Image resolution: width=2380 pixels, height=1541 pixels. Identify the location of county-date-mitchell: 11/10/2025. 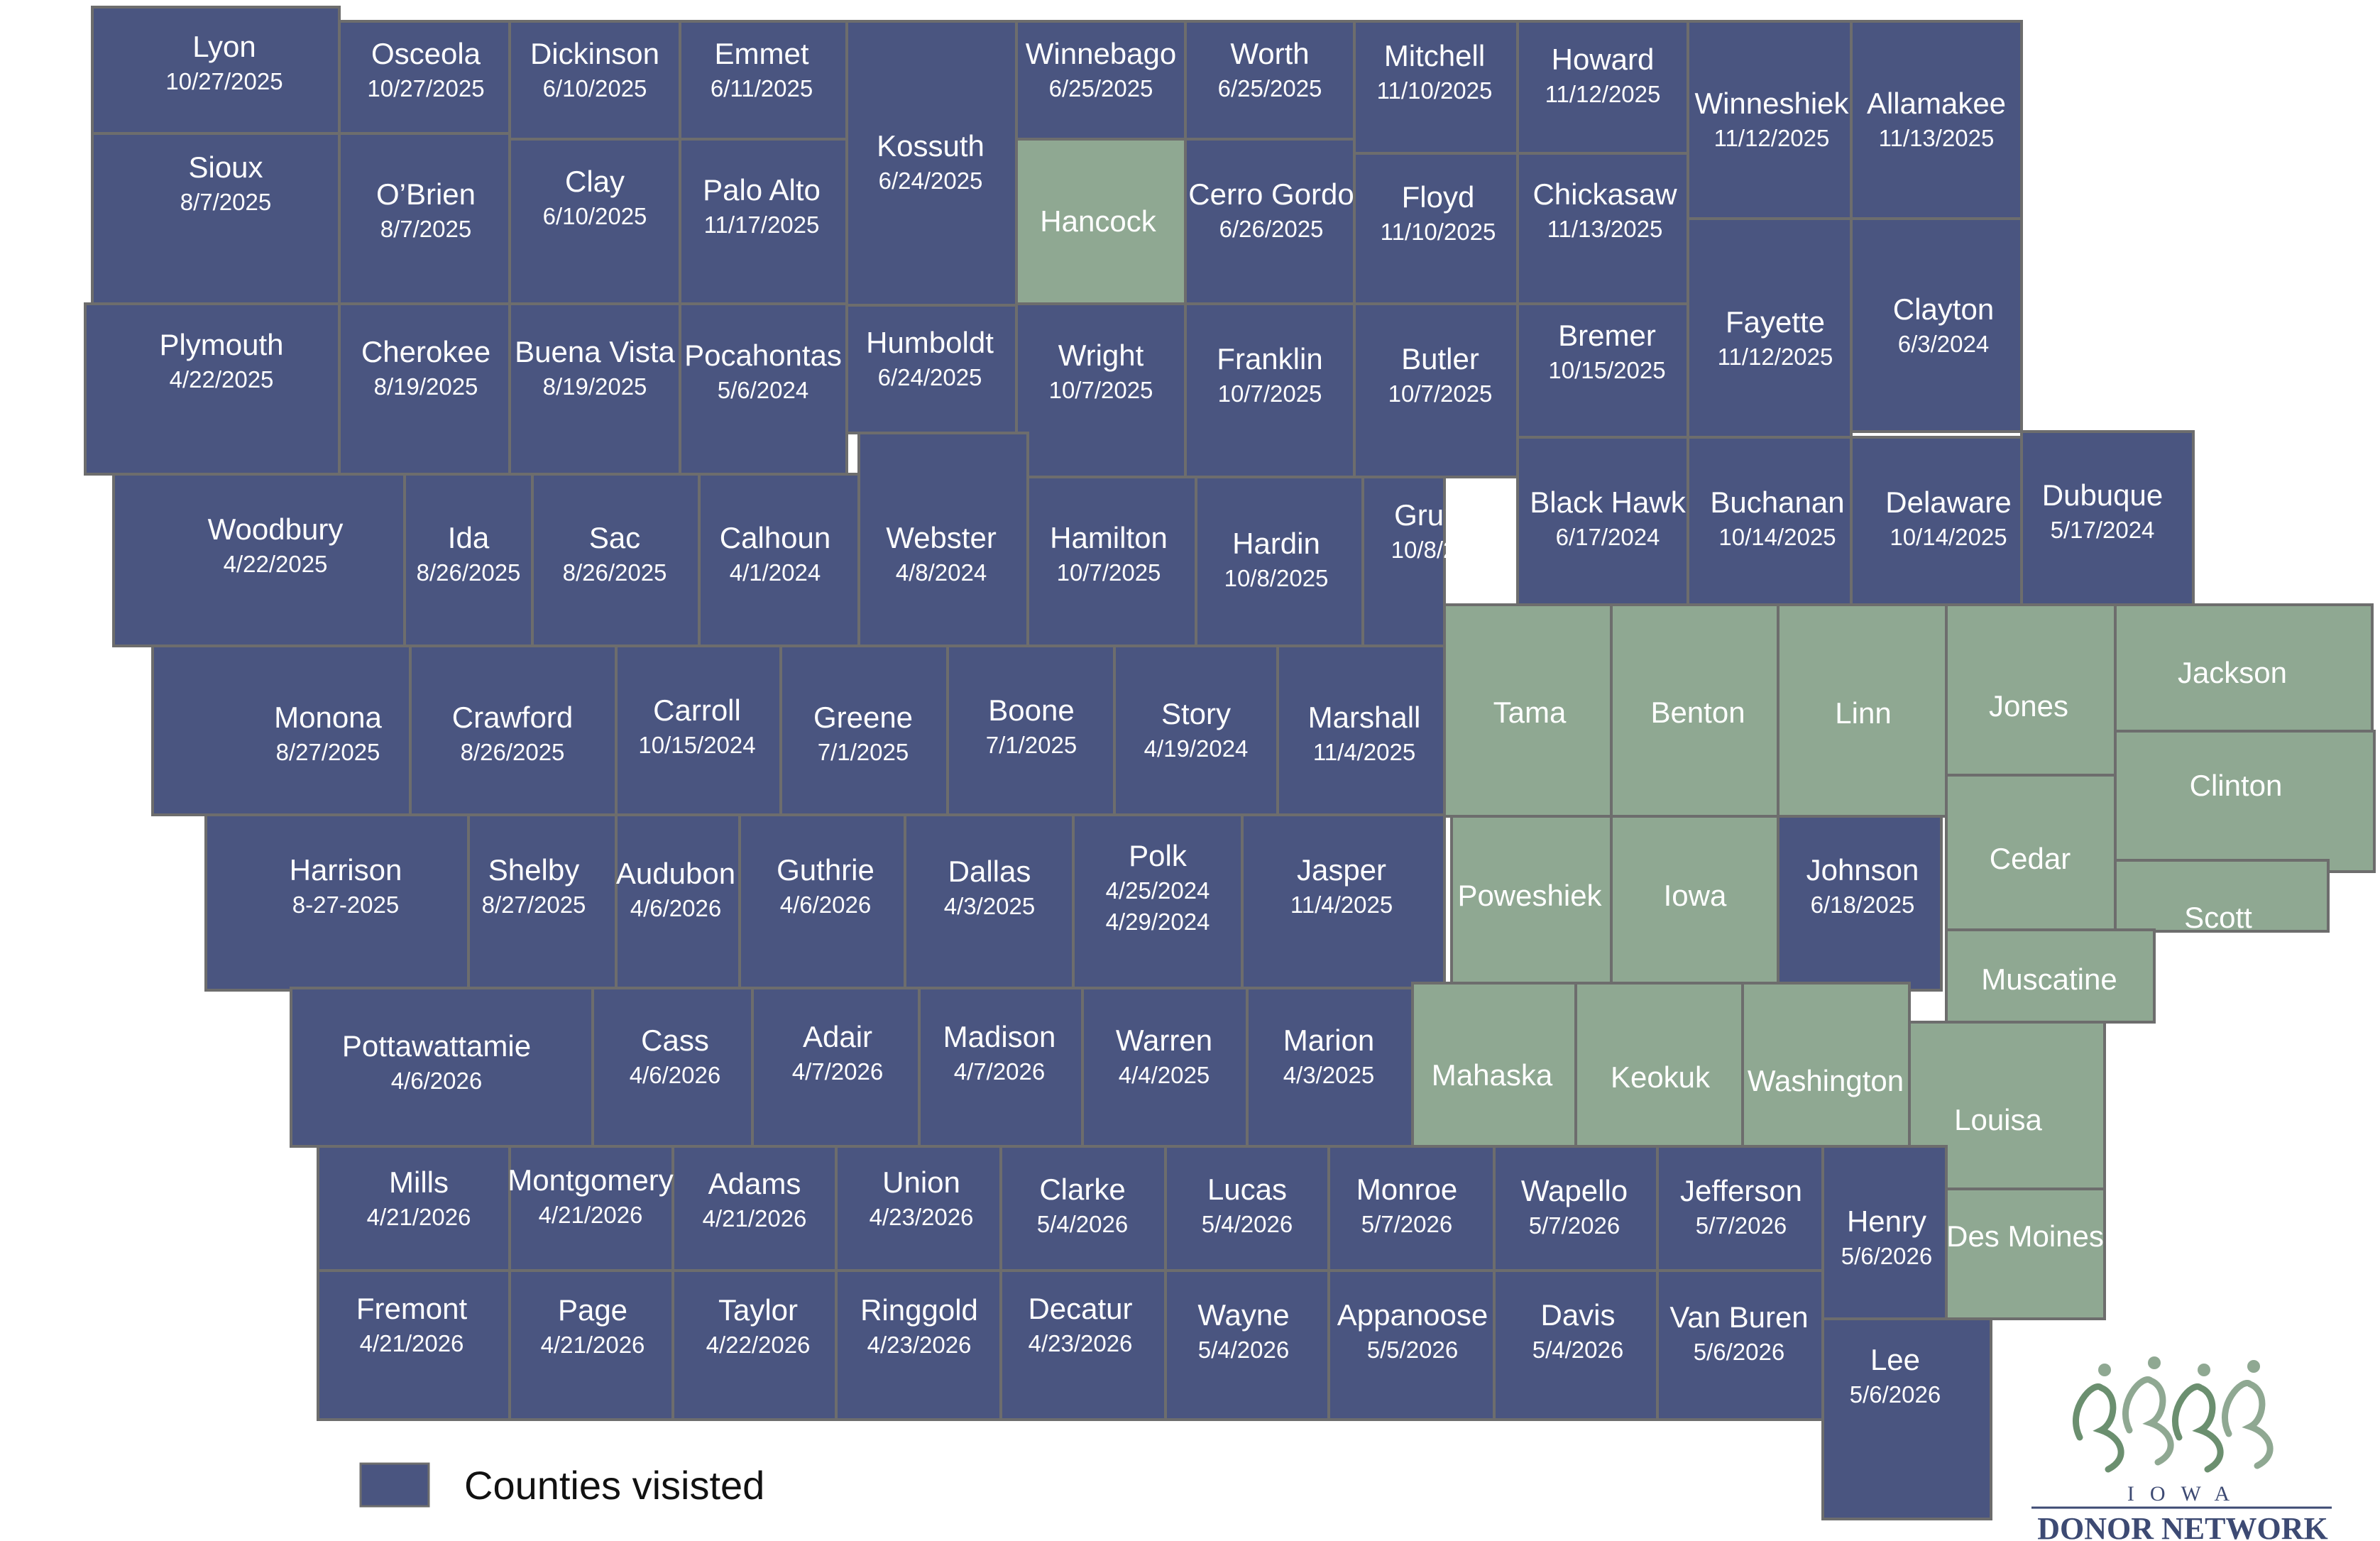
(1435, 90).